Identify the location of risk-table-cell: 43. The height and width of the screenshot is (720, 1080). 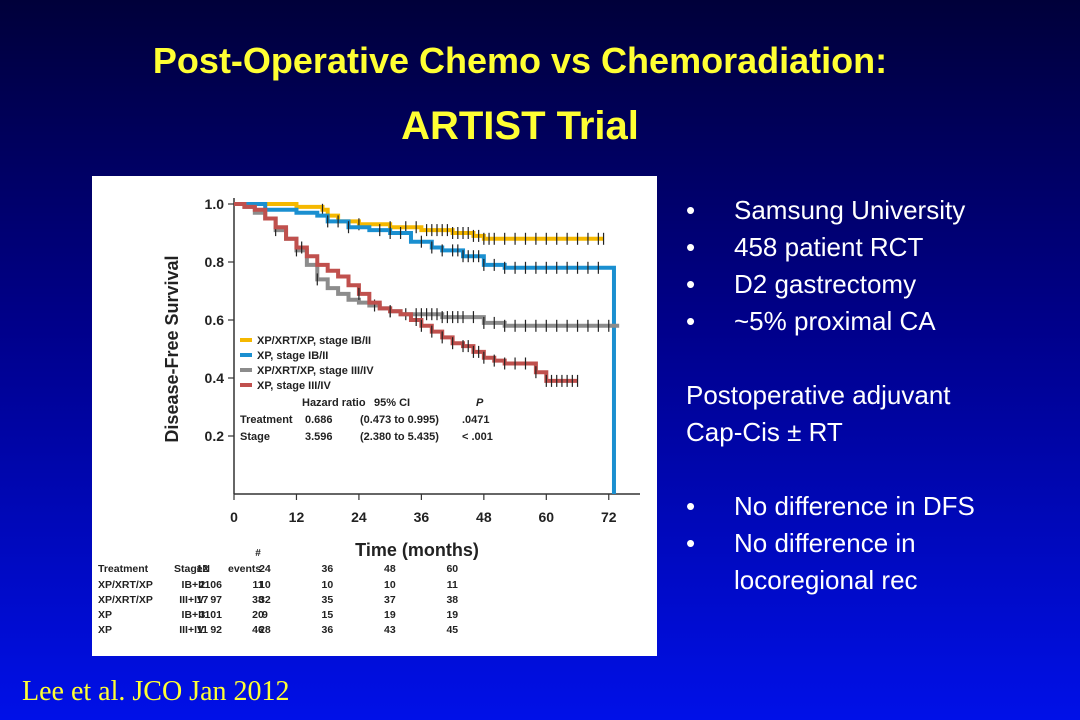
(390, 630).